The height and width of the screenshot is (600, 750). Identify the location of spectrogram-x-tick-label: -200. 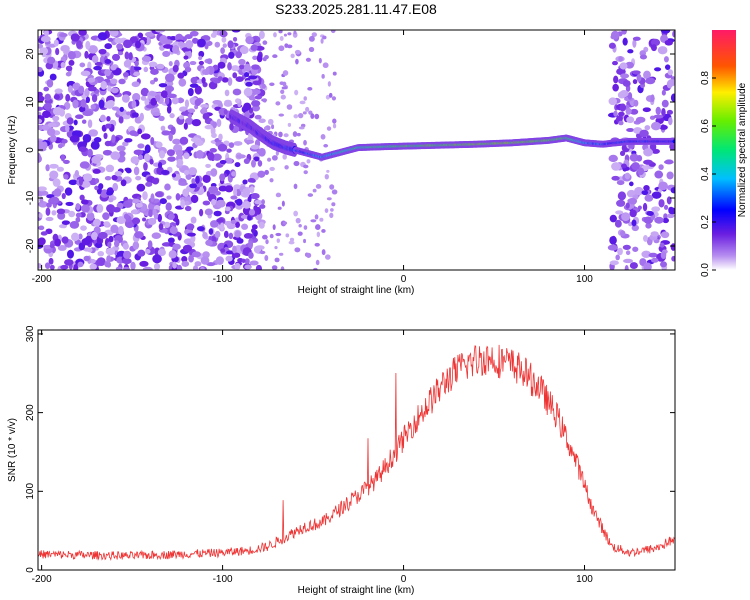
(42, 279).